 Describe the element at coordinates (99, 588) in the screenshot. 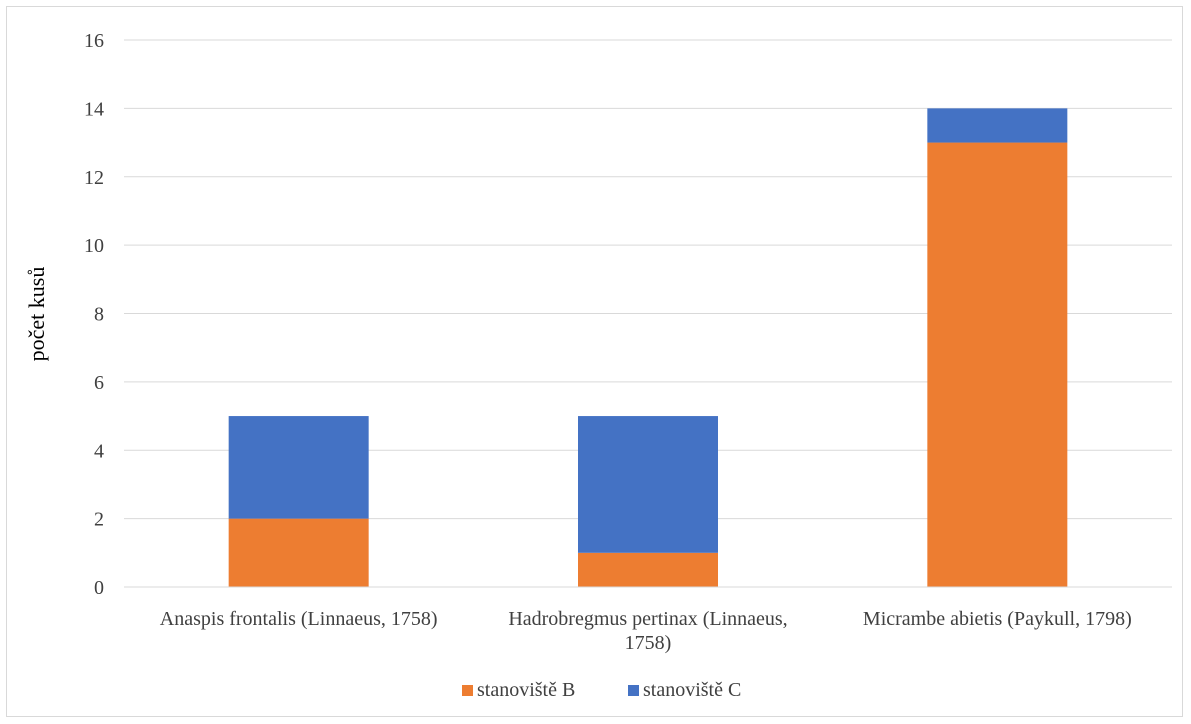

I see `y-tick-label: 0` at that location.